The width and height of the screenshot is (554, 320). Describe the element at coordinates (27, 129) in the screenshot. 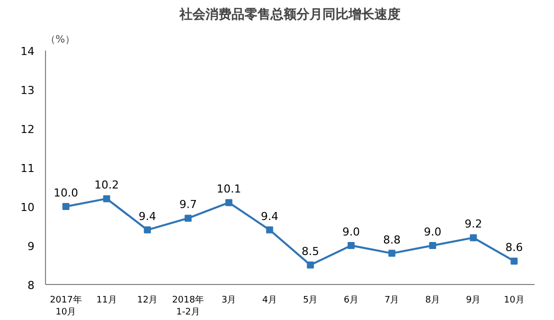

I see `y-tick-label: 12` at that location.